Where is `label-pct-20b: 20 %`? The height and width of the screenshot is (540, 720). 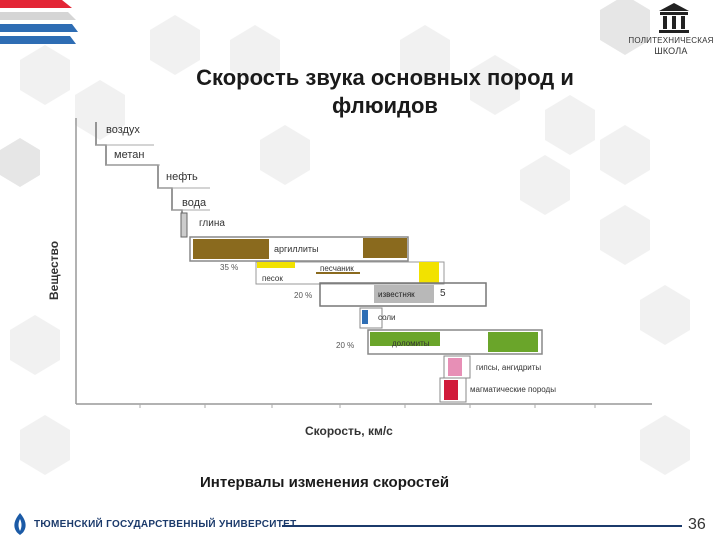 label-pct-20b: 20 % is located at coordinates (345, 345).